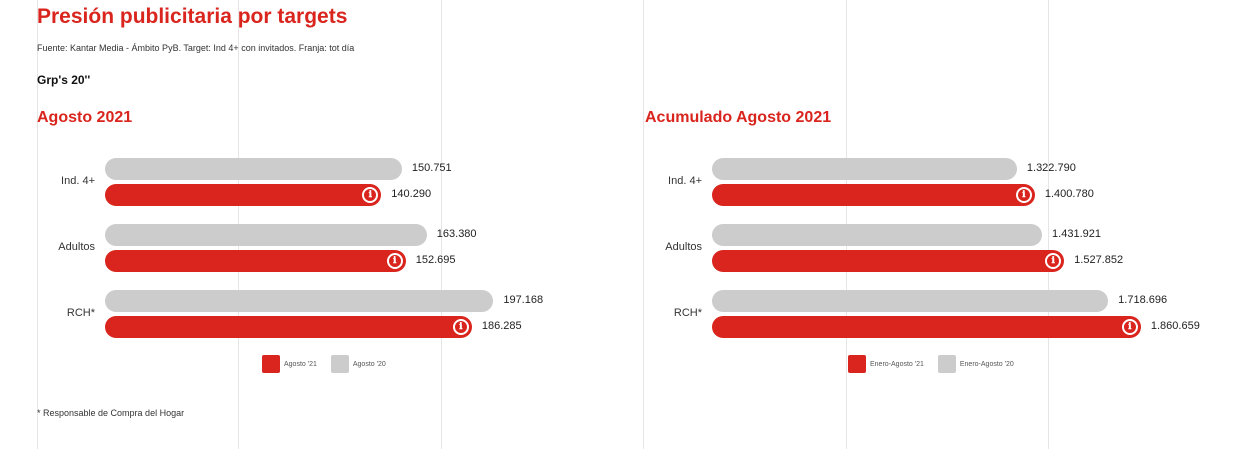 This screenshot has width=1241, height=449. I want to click on legend-label: Enero-Agosto '21, so click(897, 364).